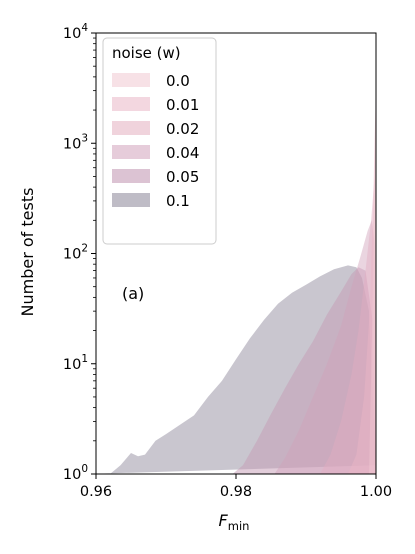  I want to click on y-tick-label: 10⁴, so click(75, 32).